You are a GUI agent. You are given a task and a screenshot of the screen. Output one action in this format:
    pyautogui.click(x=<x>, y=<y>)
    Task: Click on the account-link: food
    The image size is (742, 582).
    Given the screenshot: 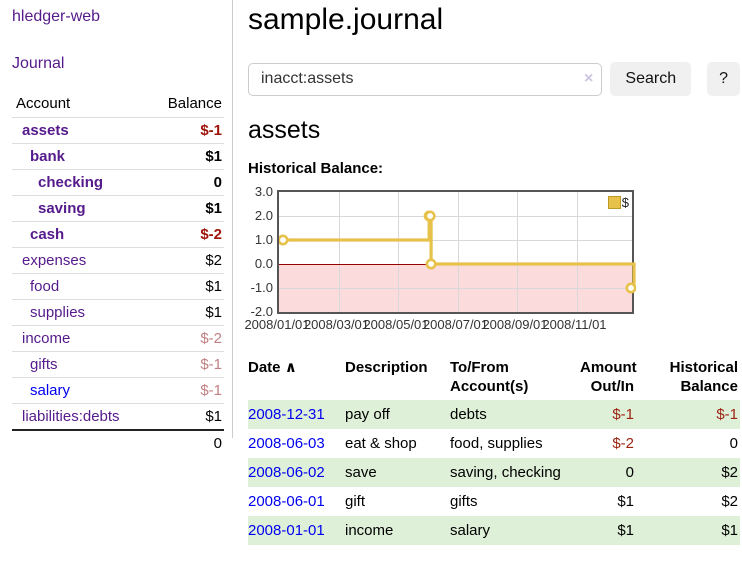 What is the action you would take?
    pyautogui.click(x=45, y=286)
    